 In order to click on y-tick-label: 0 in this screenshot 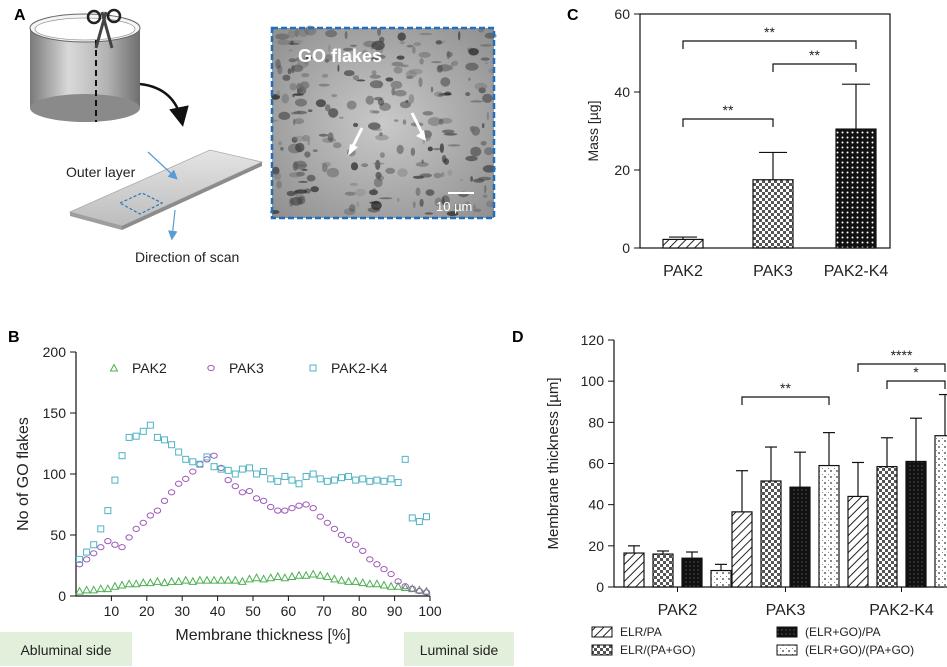, I will do `click(626, 248)`.